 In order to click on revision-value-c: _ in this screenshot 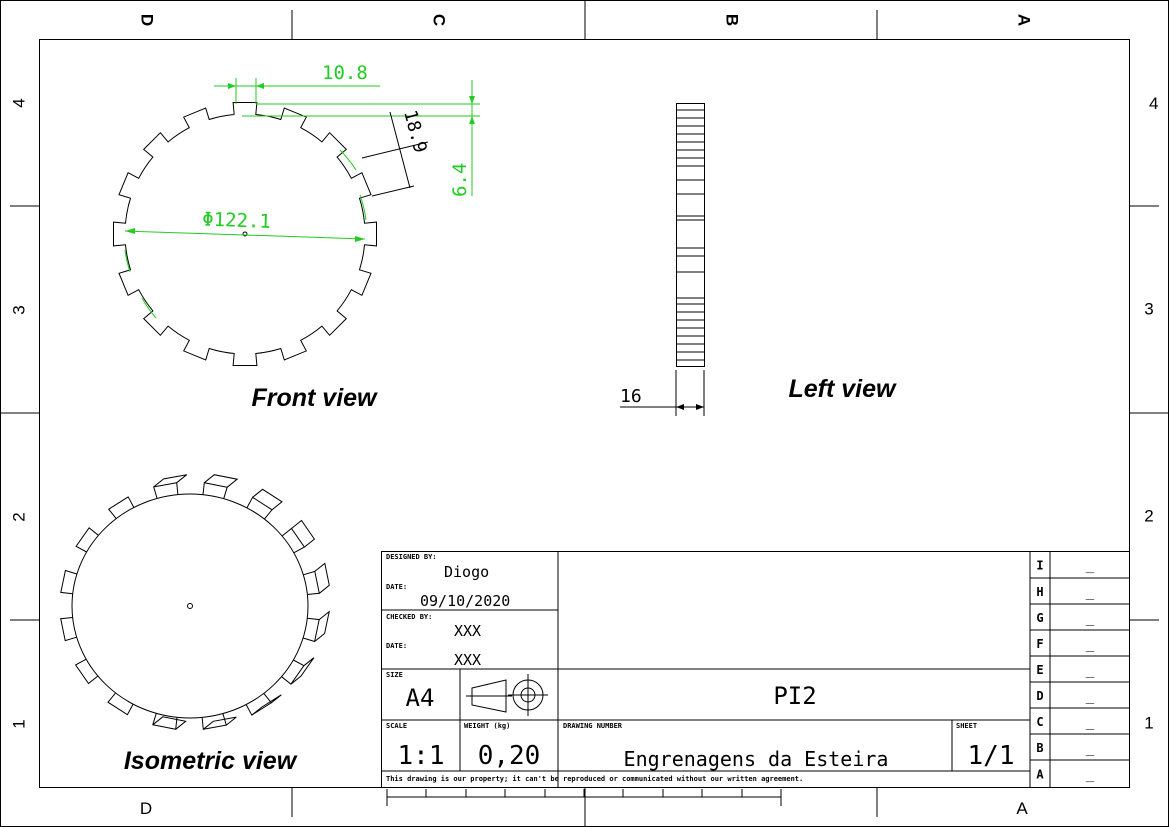, I will do `click(1090, 722)`.